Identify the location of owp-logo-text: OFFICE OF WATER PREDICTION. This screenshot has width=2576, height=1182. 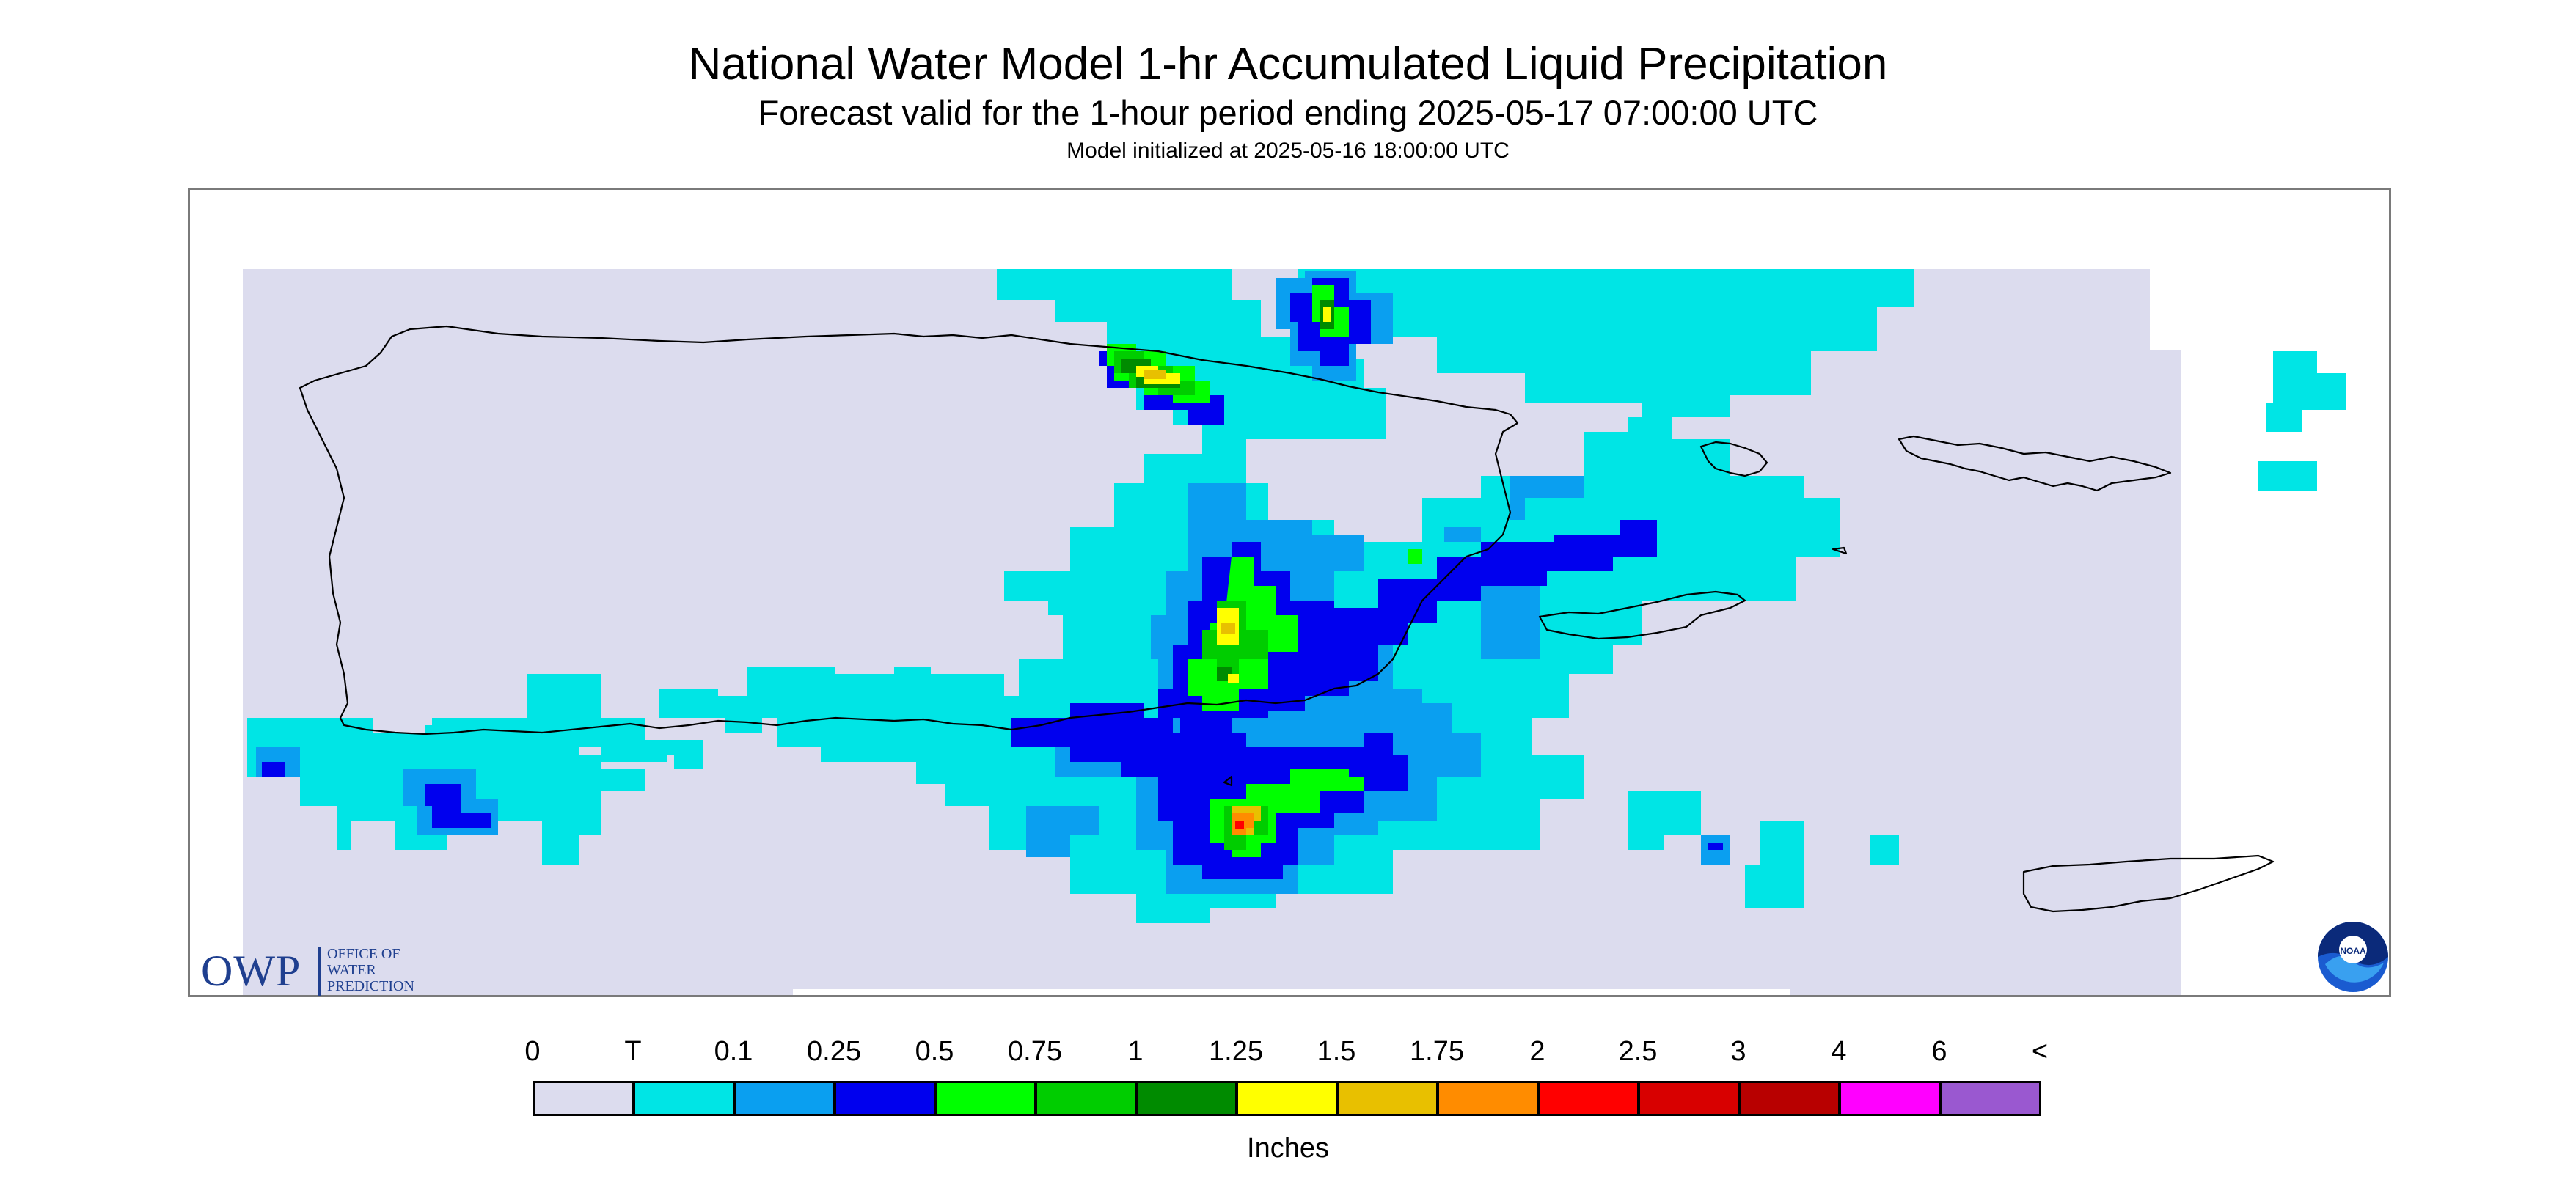
(370, 970).